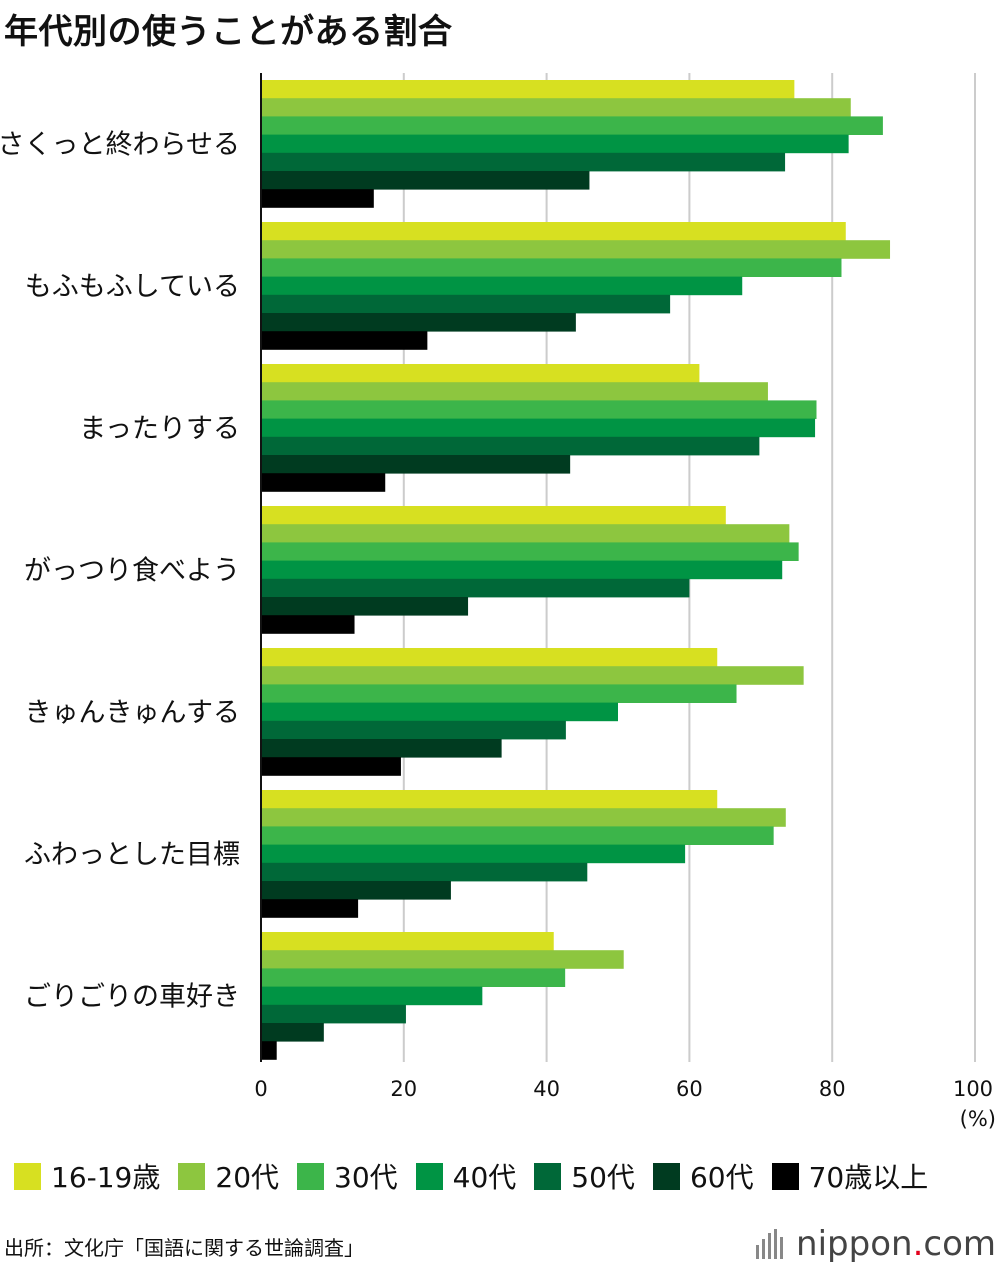 The image size is (1000, 1270). What do you see at coordinates (120, 145) in the screenshot?
I see `category-label: さくっと終わらせる` at bounding box center [120, 145].